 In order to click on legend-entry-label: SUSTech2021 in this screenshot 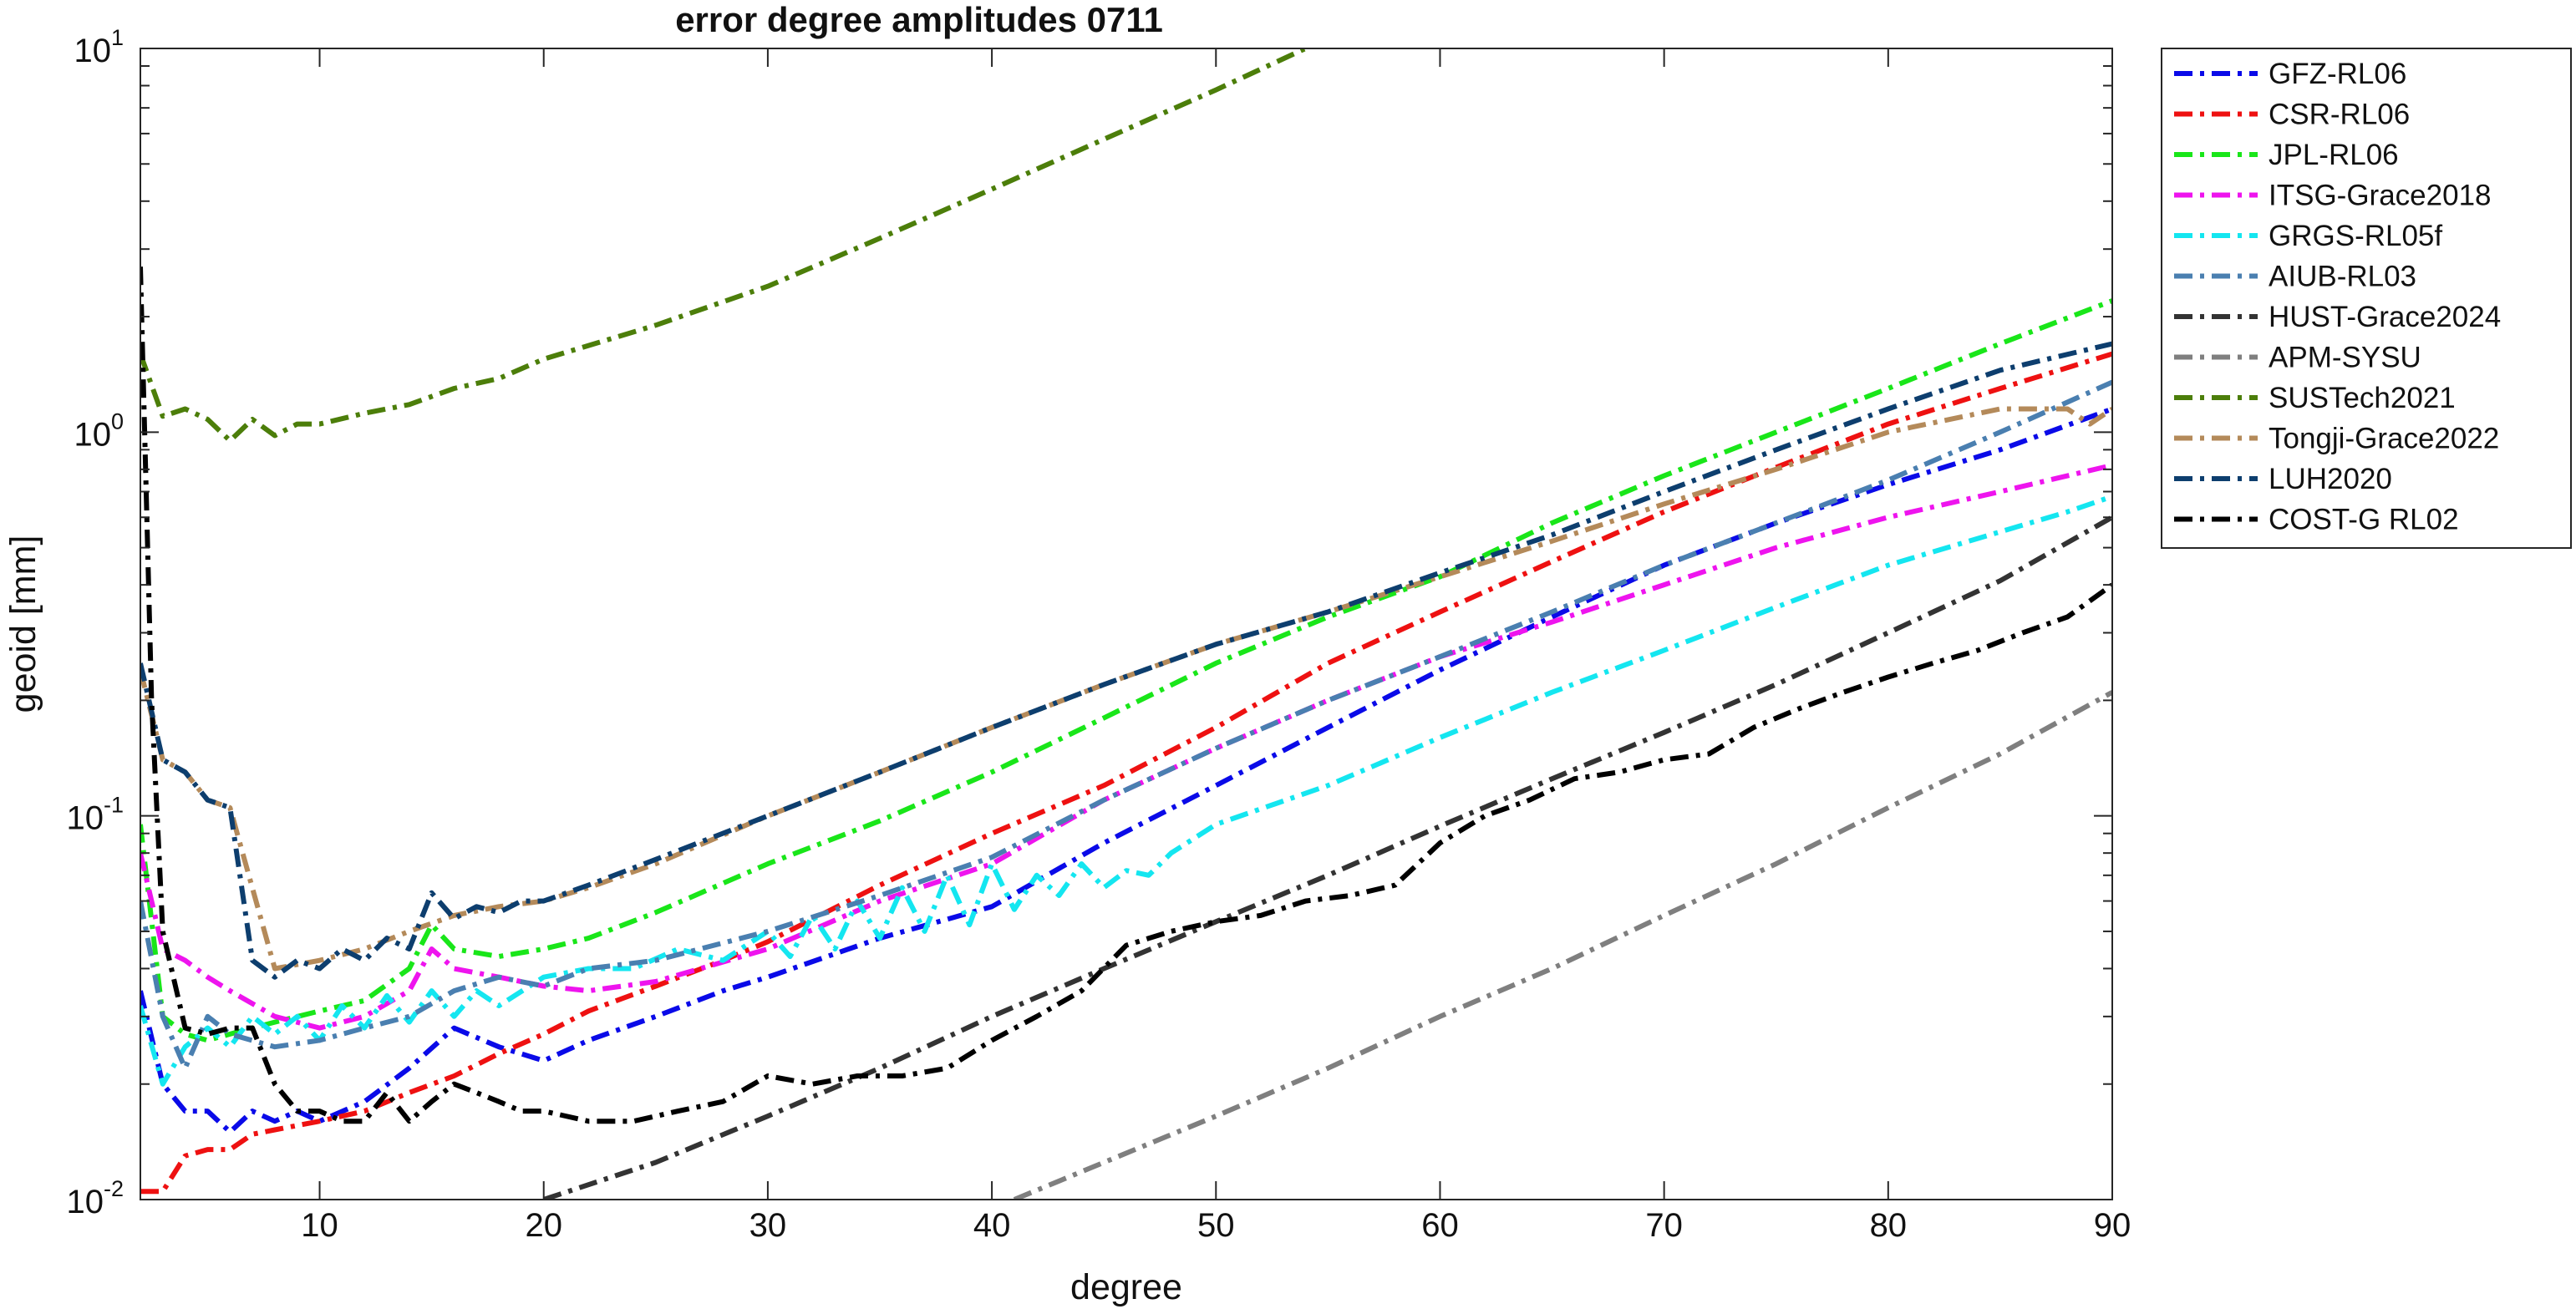, I will do `click(2362, 398)`.